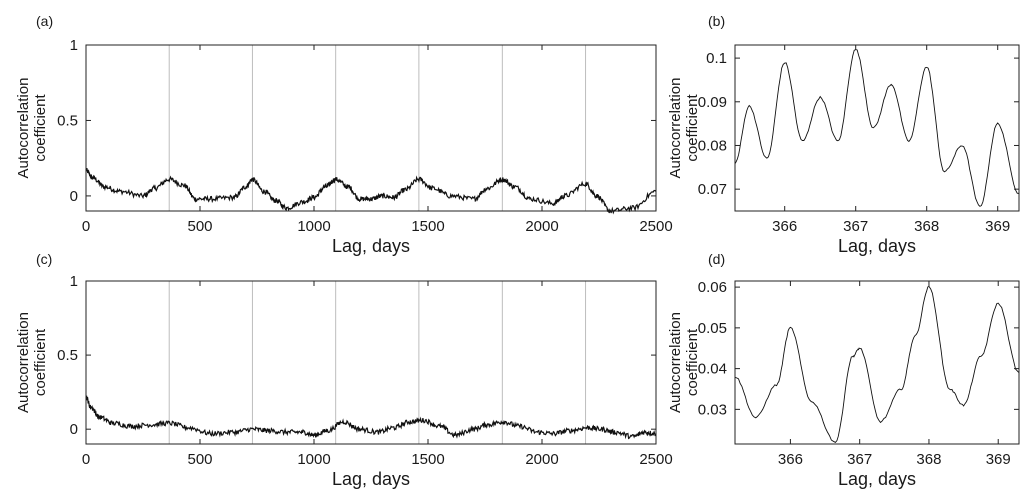 This screenshot has height=501, width=1030. I want to click on y-tick-label: 0.04, so click(712, 369).